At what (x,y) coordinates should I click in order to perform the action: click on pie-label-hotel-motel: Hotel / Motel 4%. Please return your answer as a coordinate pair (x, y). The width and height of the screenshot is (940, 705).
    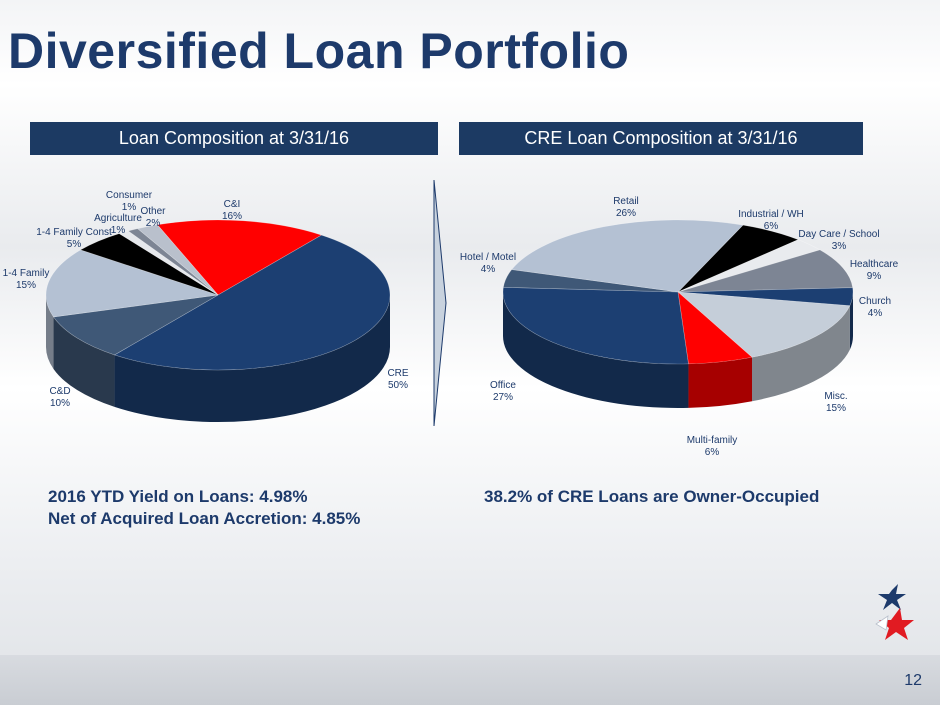
    Looking at the image, I should click on (488, 263).